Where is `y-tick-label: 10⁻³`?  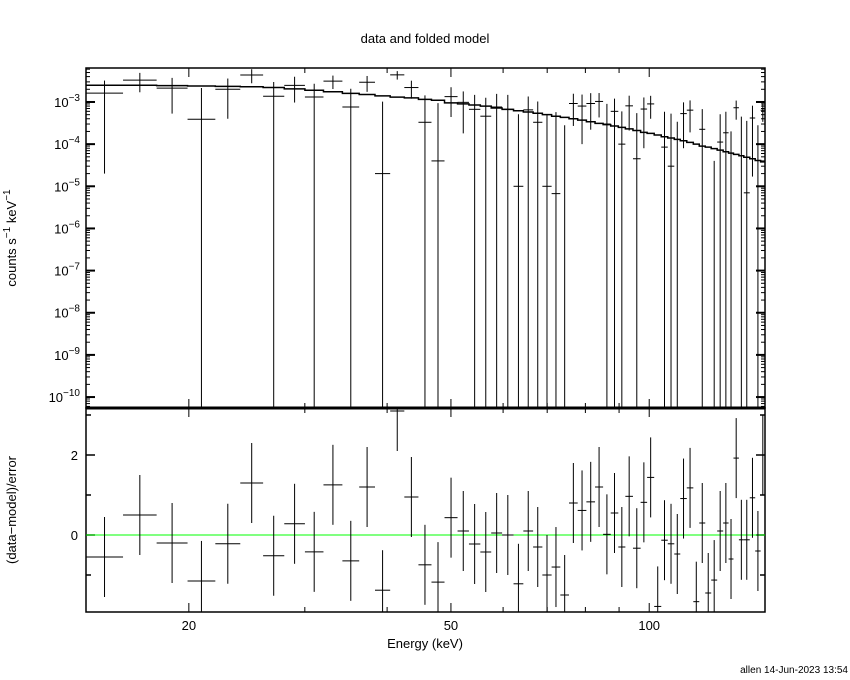
y-tick-label: 10⁻³ is located at coordinates (67, 101).